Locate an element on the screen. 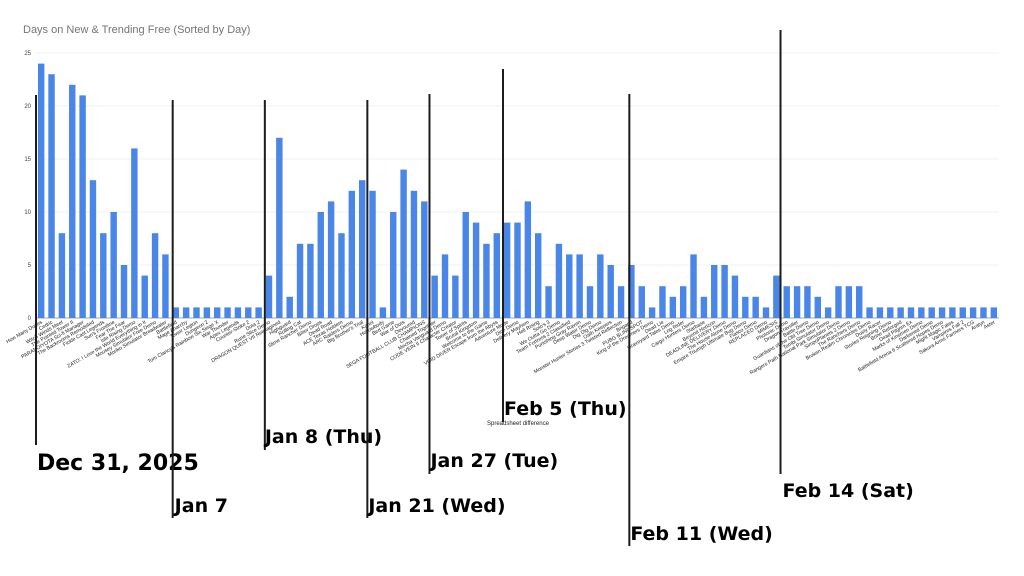  category-label: Aster is located at coordinates (990, 324).